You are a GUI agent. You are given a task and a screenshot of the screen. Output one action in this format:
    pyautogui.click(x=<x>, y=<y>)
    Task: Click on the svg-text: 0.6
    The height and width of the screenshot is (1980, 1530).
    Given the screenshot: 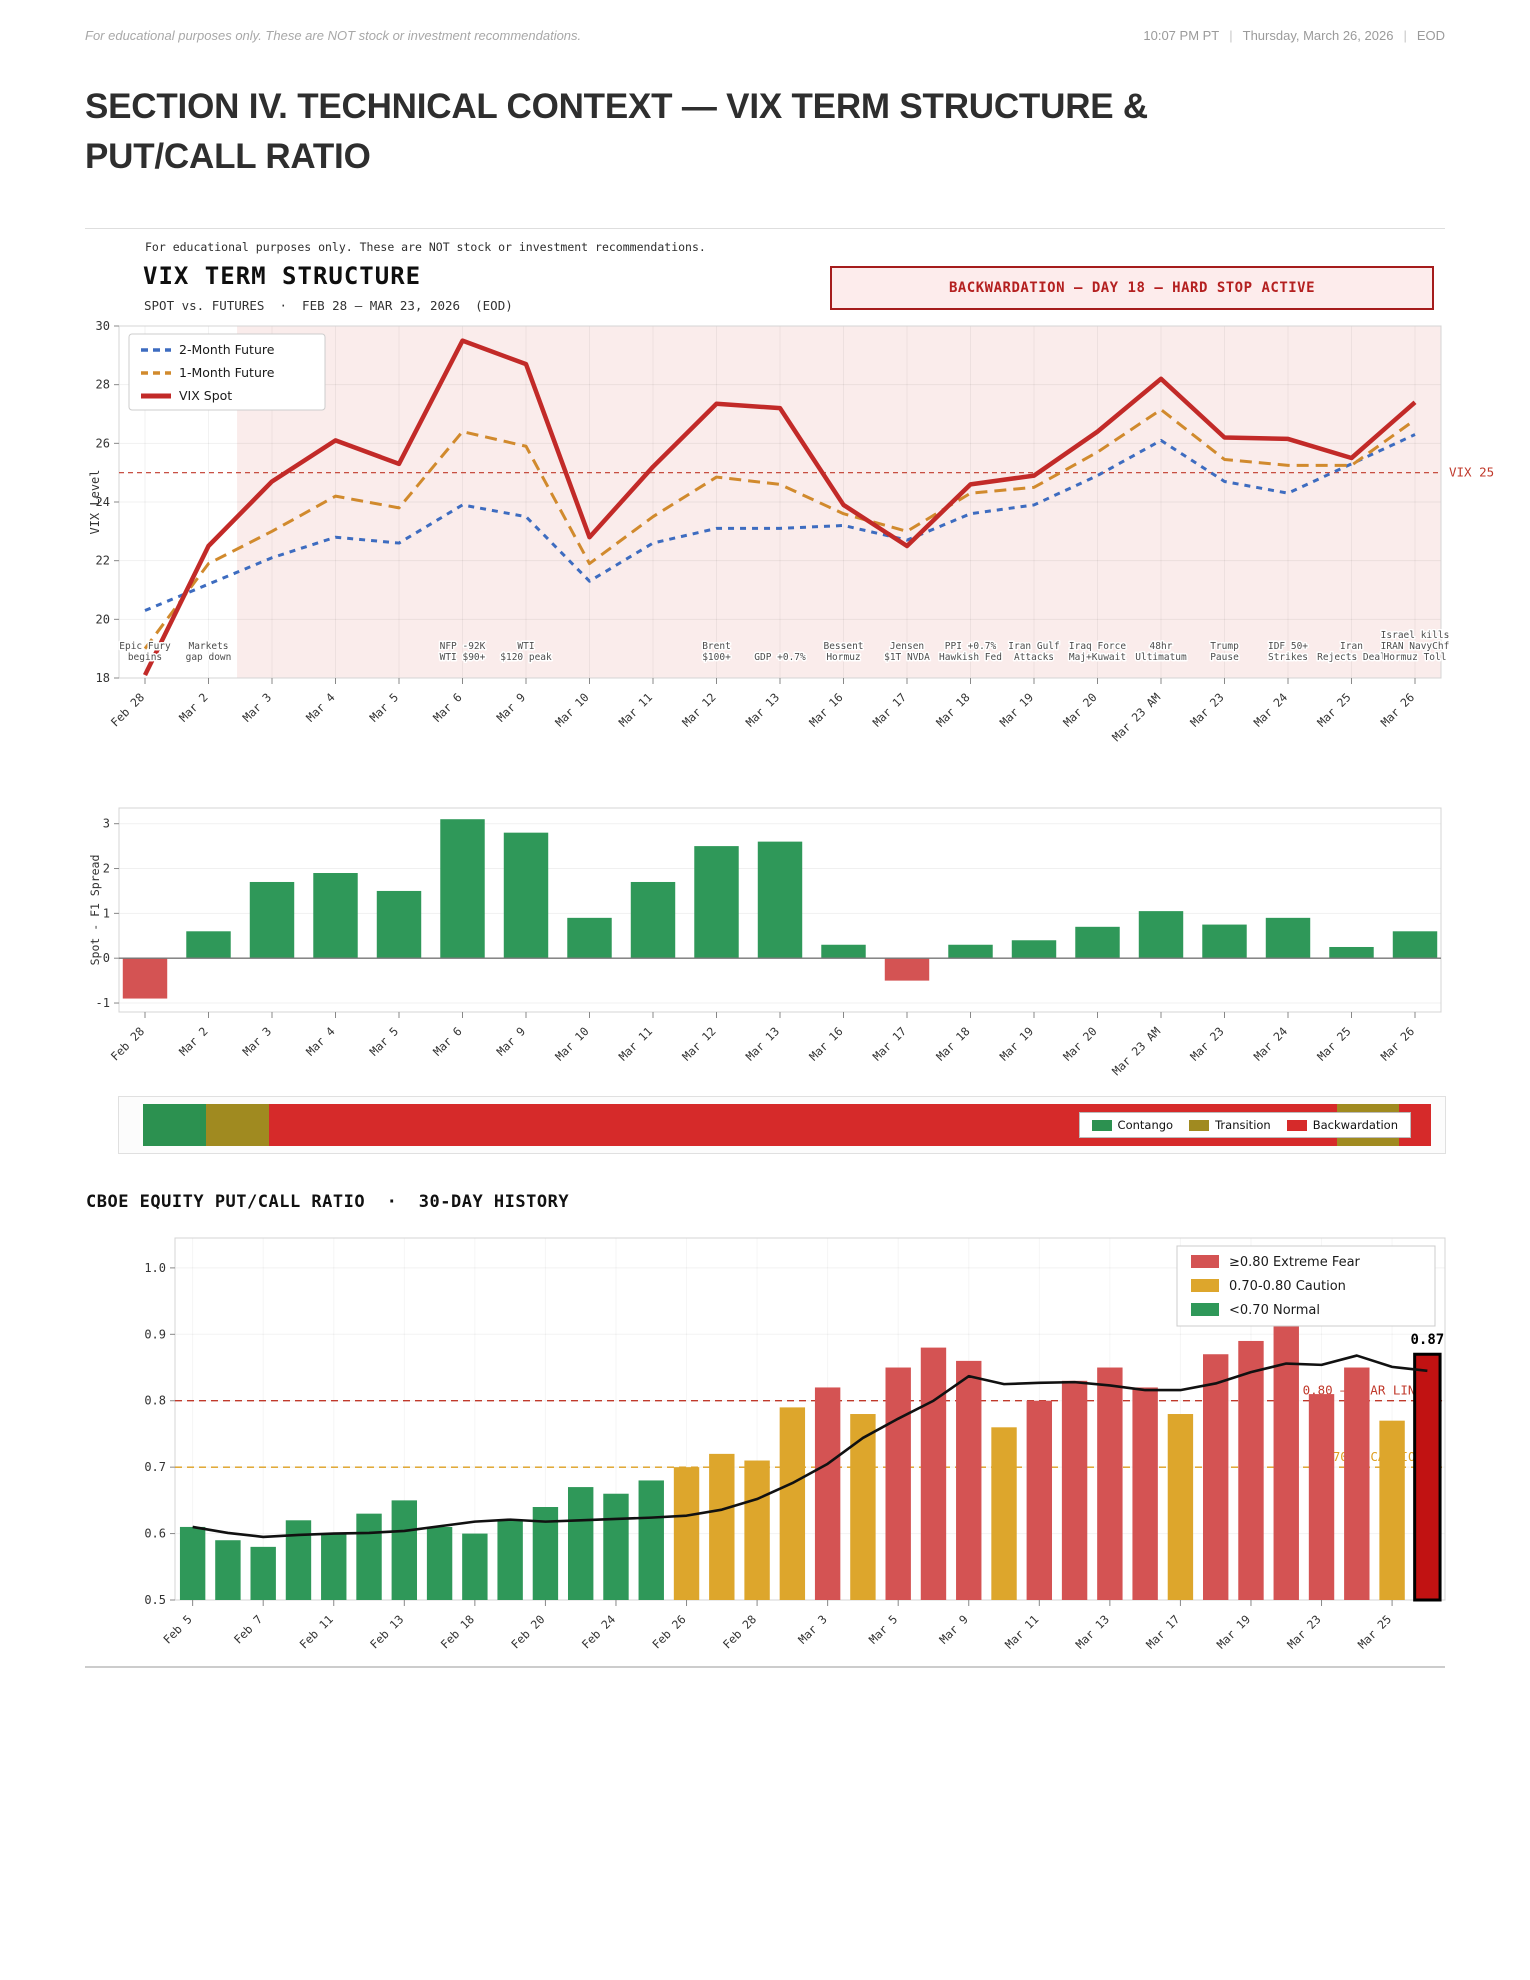 What is the action you would take?
    pyautogui.click(x=155, y=1534)
    